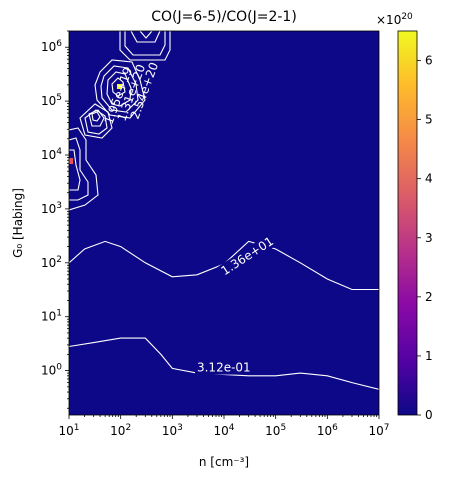  Describe the element at coordinates (394, 19) in the screenshot. I see `colorbar-offset: ×10²⁰` at that location.